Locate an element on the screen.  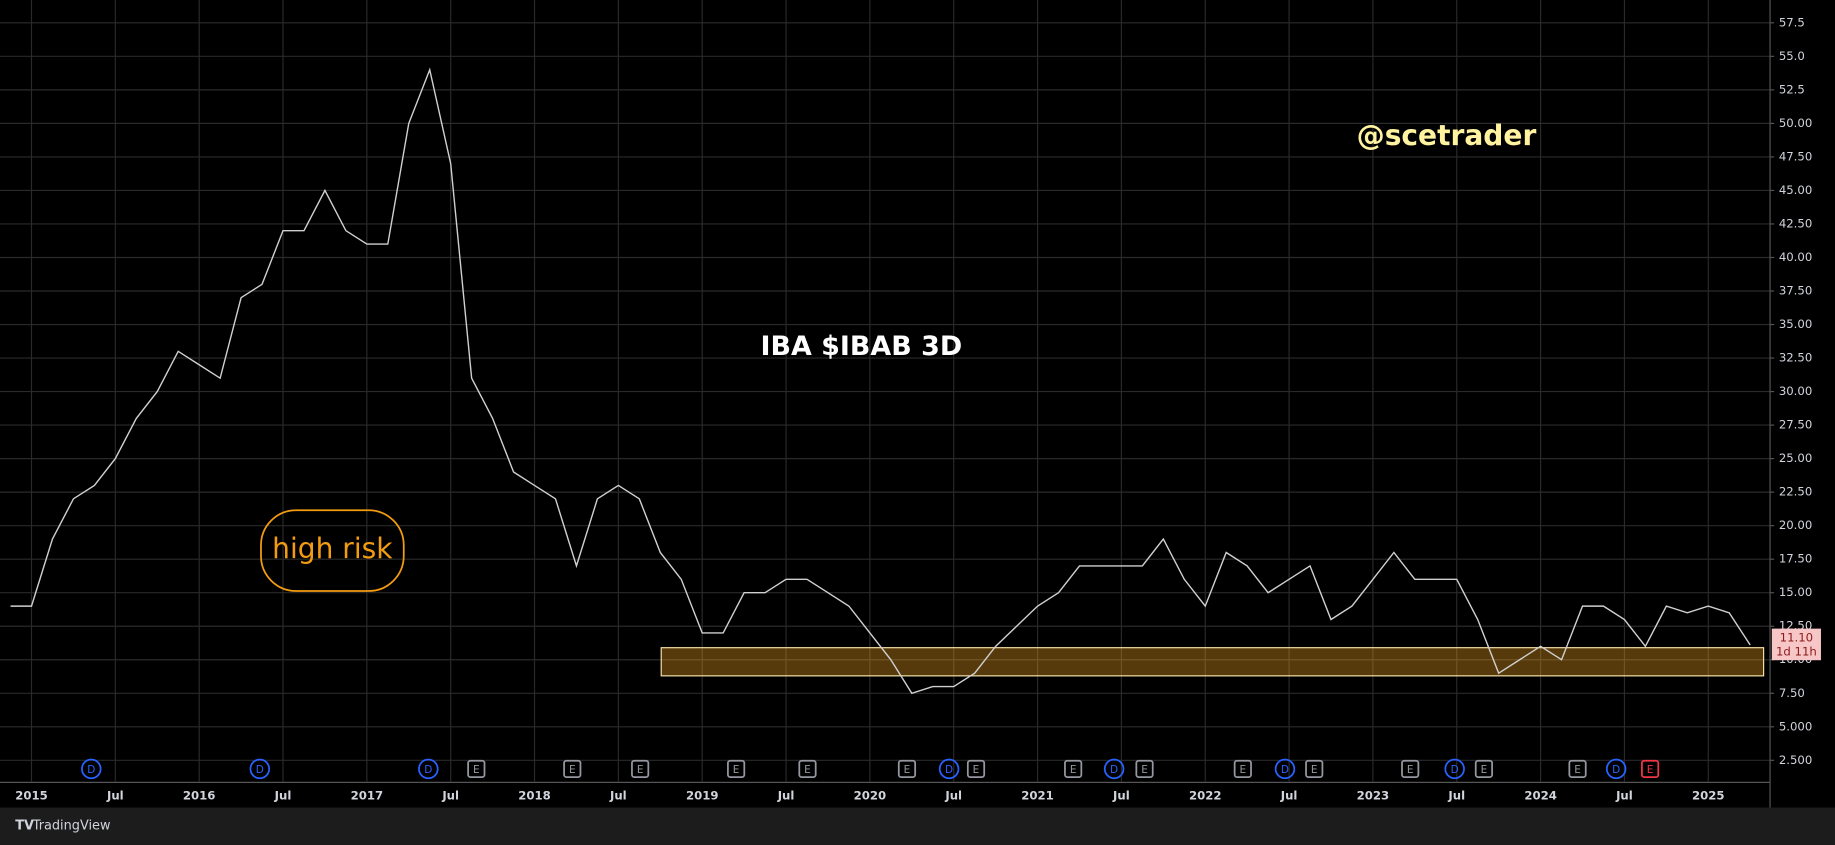
y-tick-label: 17.50 is located at coordinates (1795, 559).